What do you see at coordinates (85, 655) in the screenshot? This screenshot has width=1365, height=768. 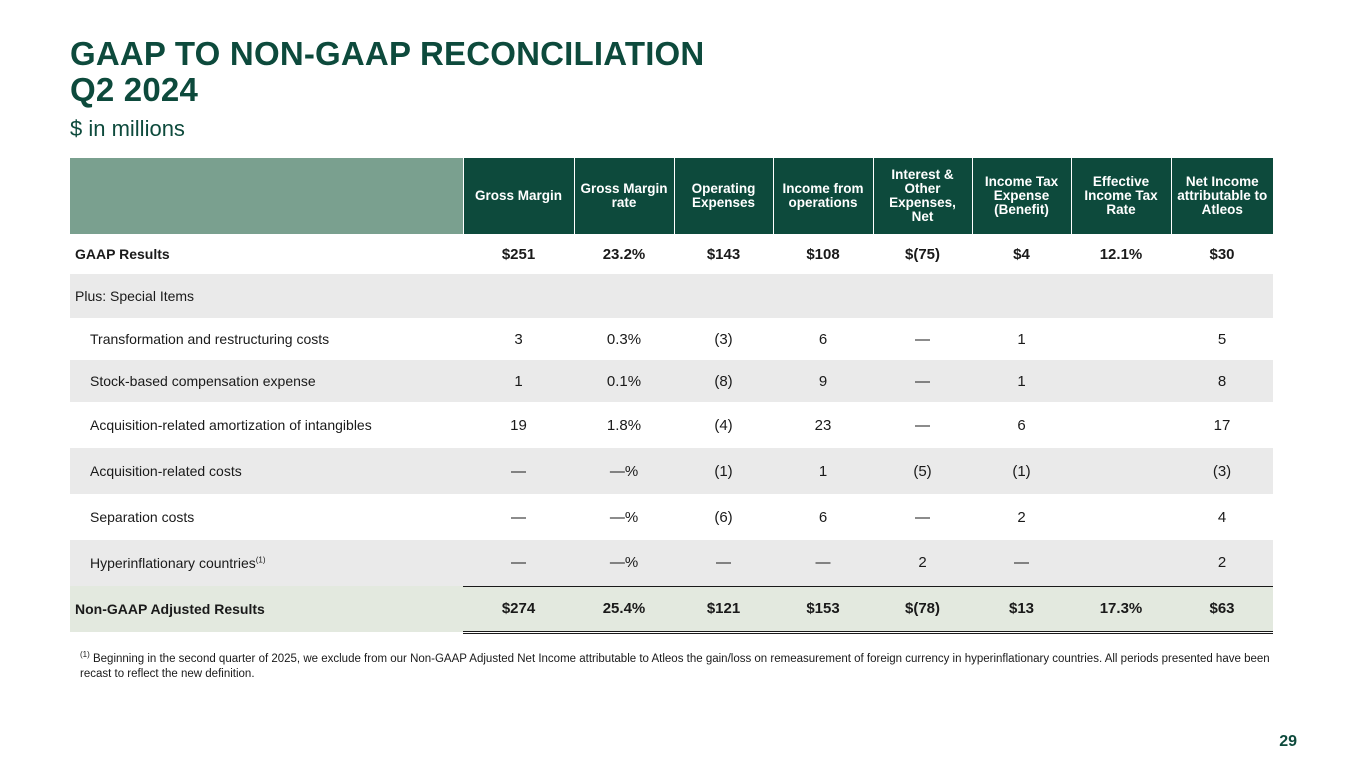 I see `footnote-marker: (1)` at bounding box center [85, 655].